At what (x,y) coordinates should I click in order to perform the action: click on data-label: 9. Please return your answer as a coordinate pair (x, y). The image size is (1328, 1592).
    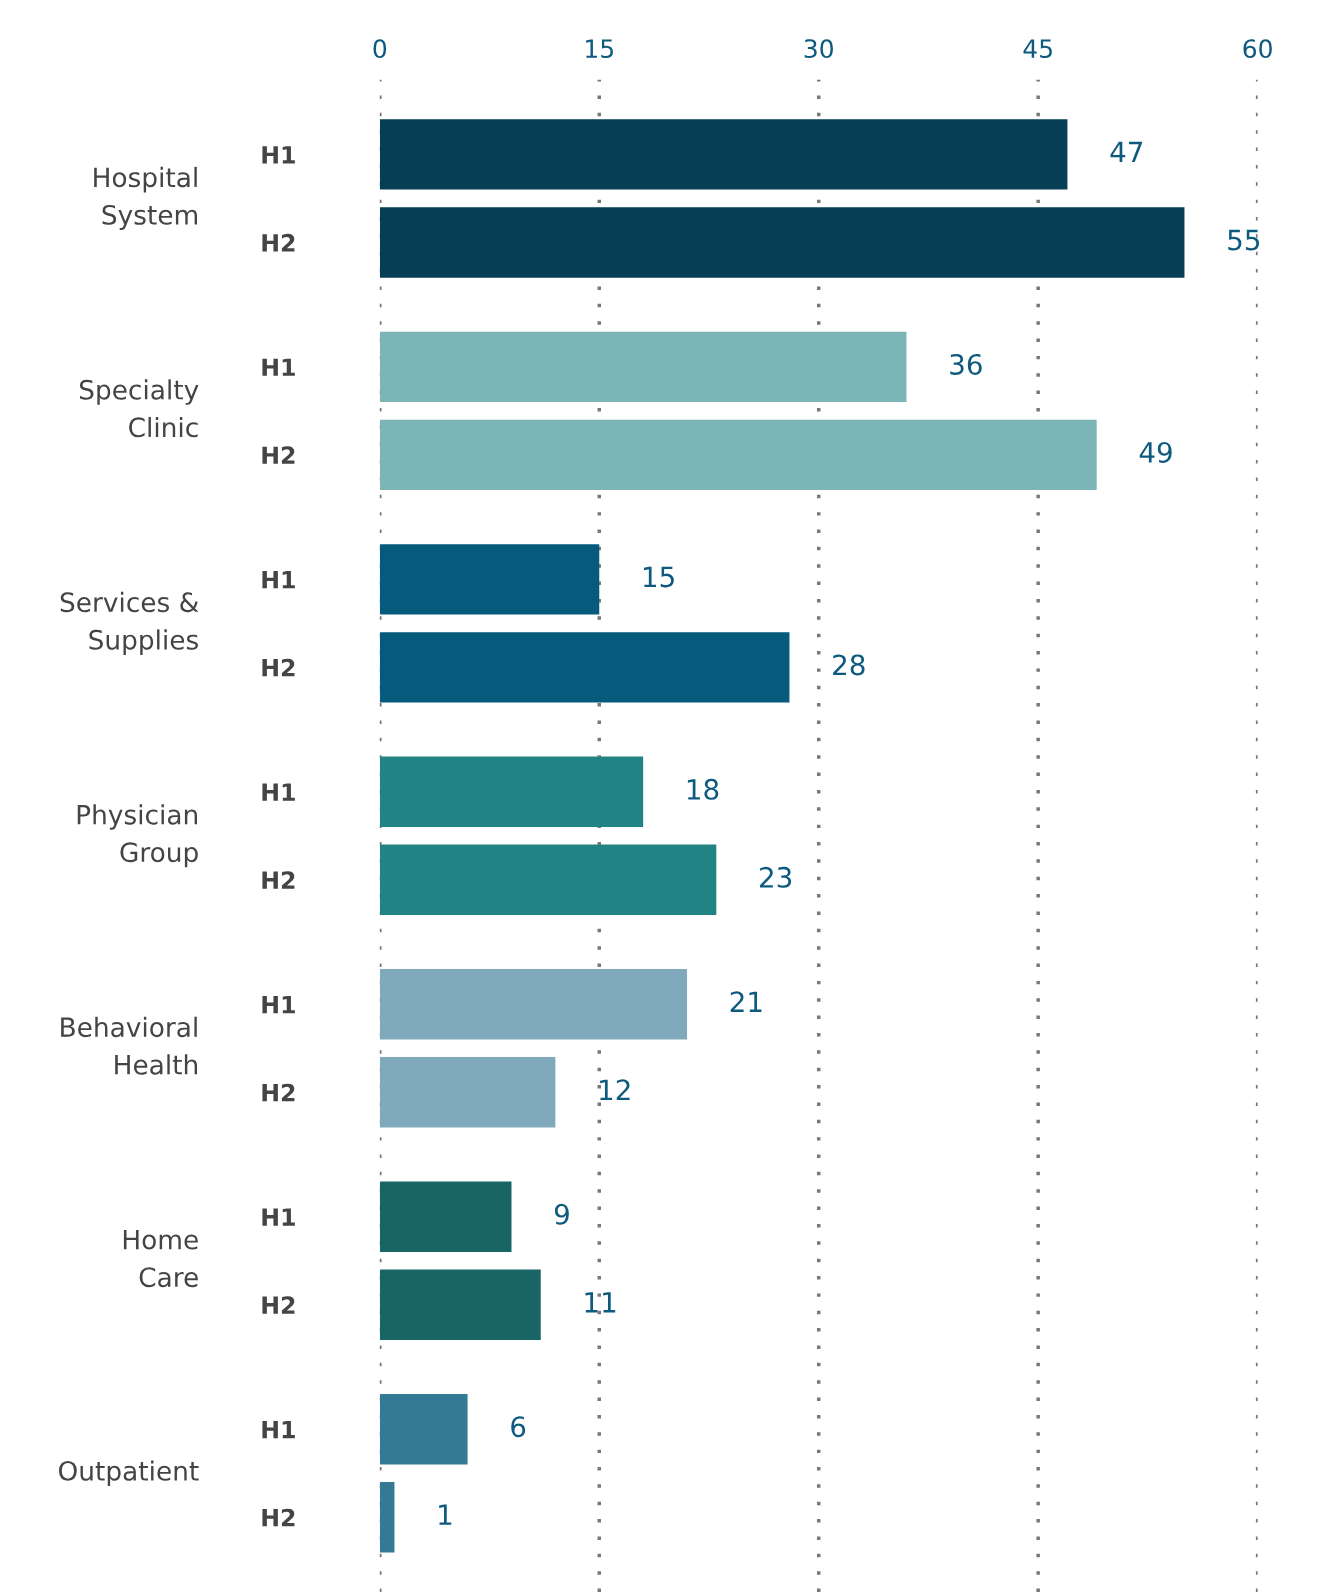
    Looking at the image, I should click on (561, 1214).